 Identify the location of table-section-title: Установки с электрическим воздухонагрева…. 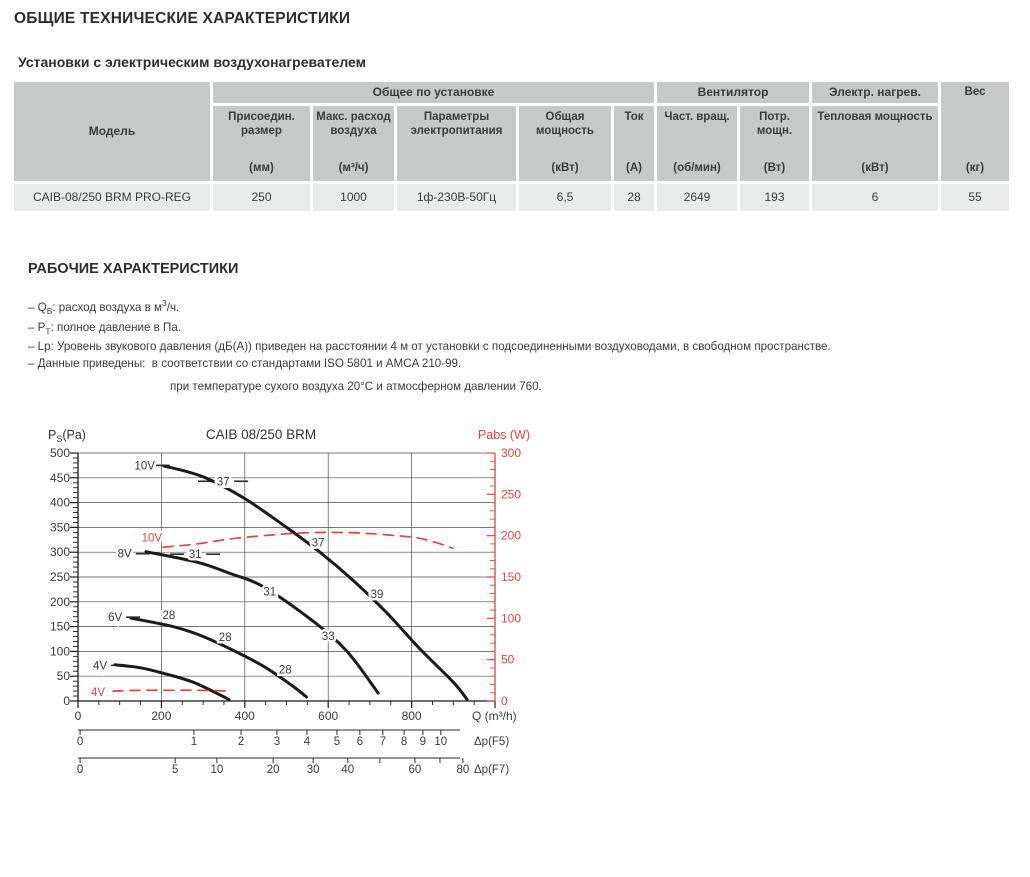
(192, 62).